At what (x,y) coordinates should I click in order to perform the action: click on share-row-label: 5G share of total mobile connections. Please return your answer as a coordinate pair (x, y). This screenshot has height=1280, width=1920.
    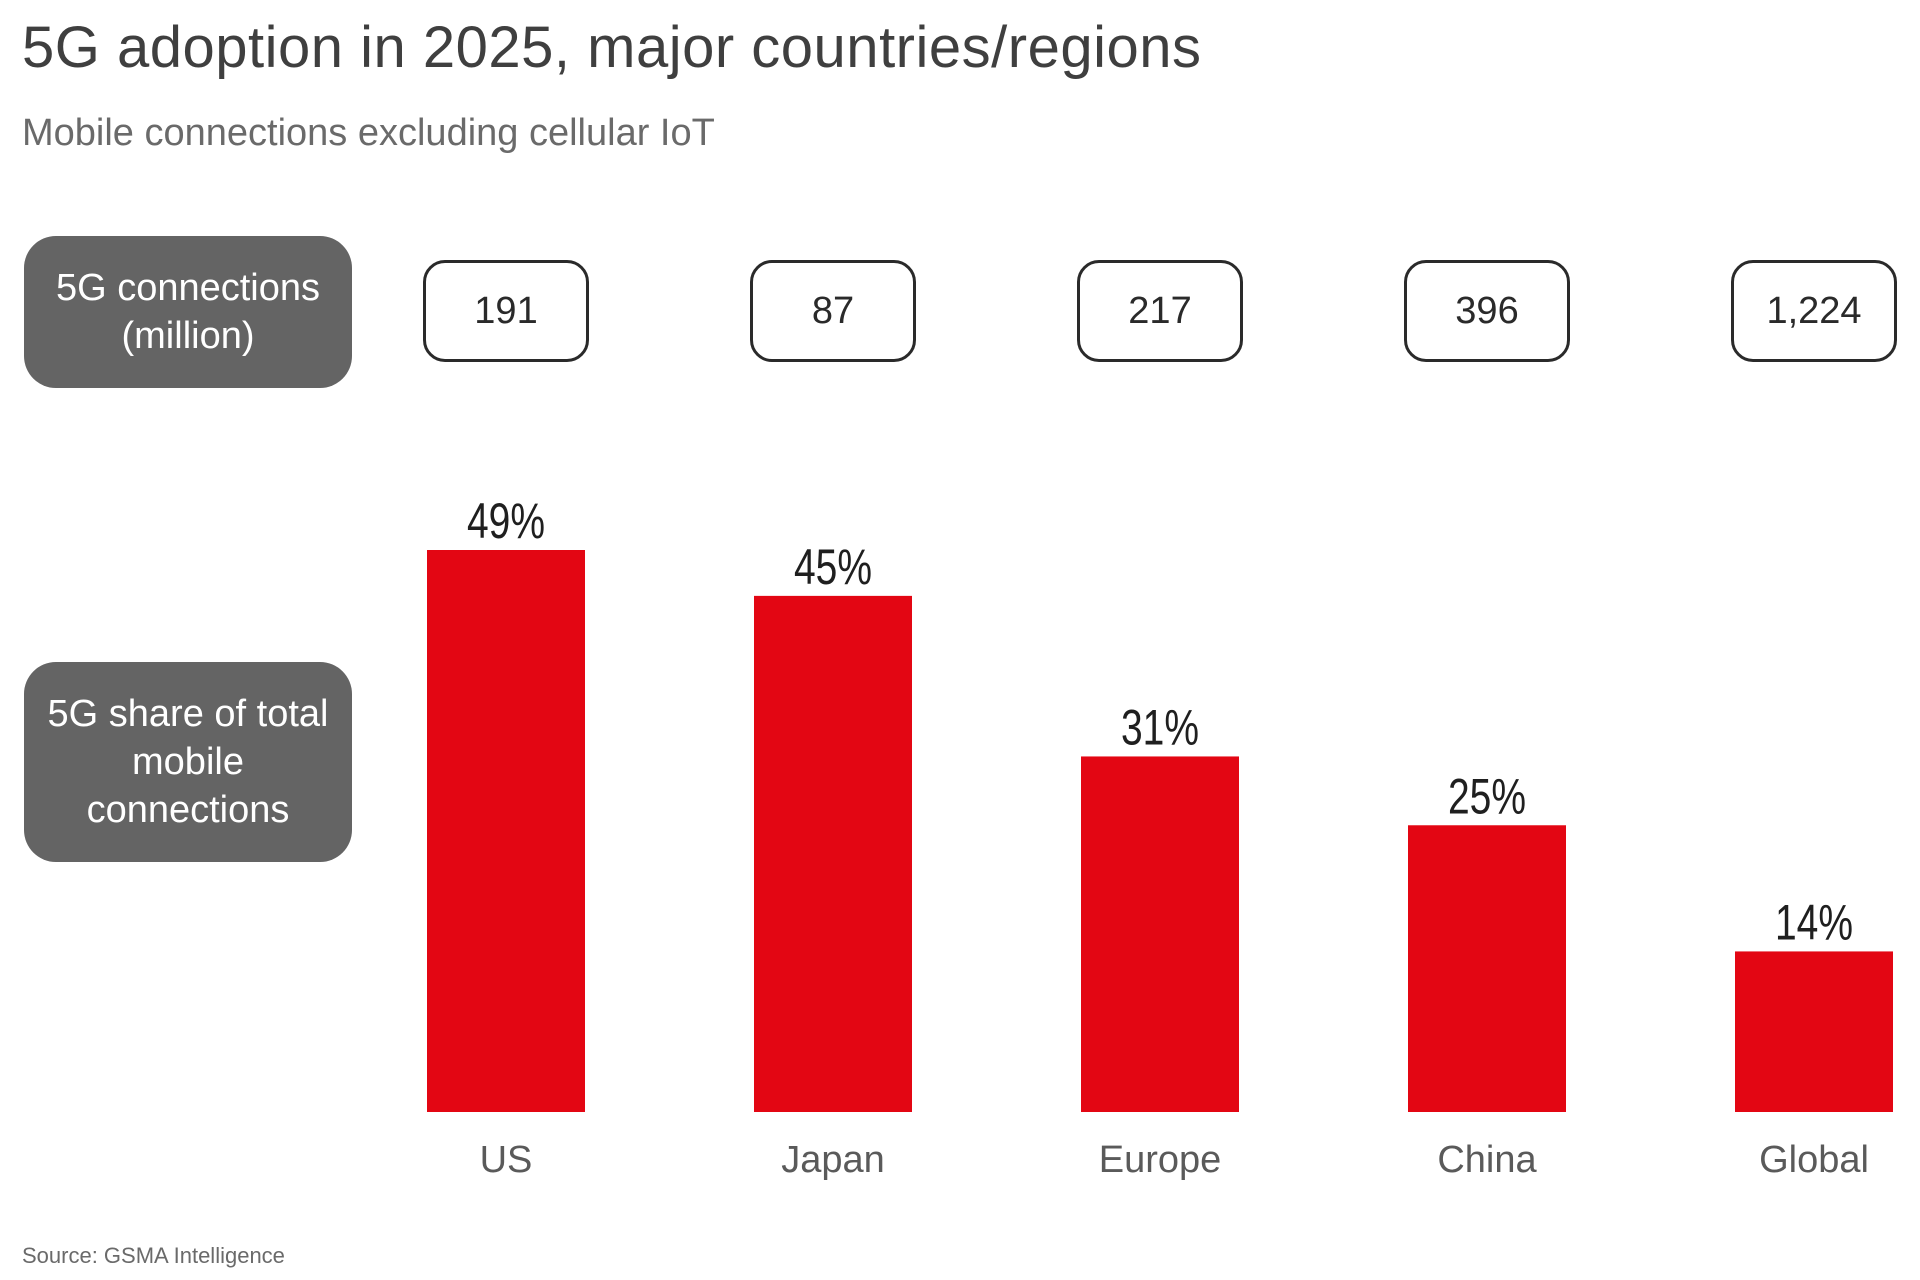
    Looking at the image, I should click on (188, 762).